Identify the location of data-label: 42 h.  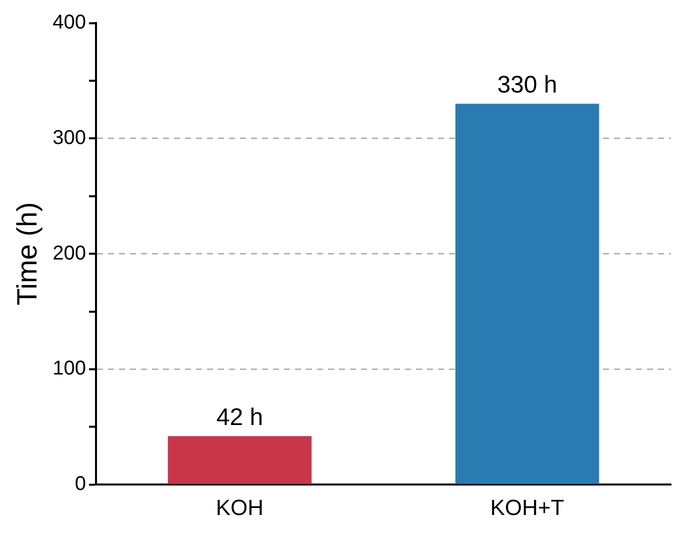
(240, 417).